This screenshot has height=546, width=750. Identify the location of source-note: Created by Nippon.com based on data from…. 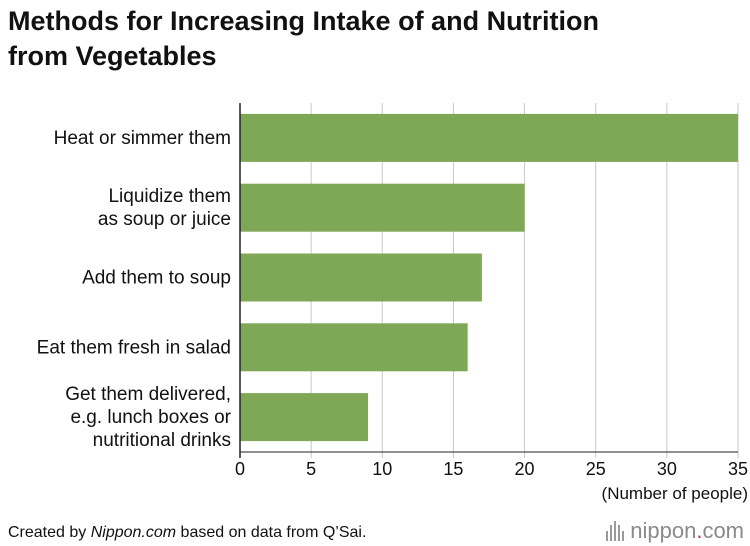
(187, 533).